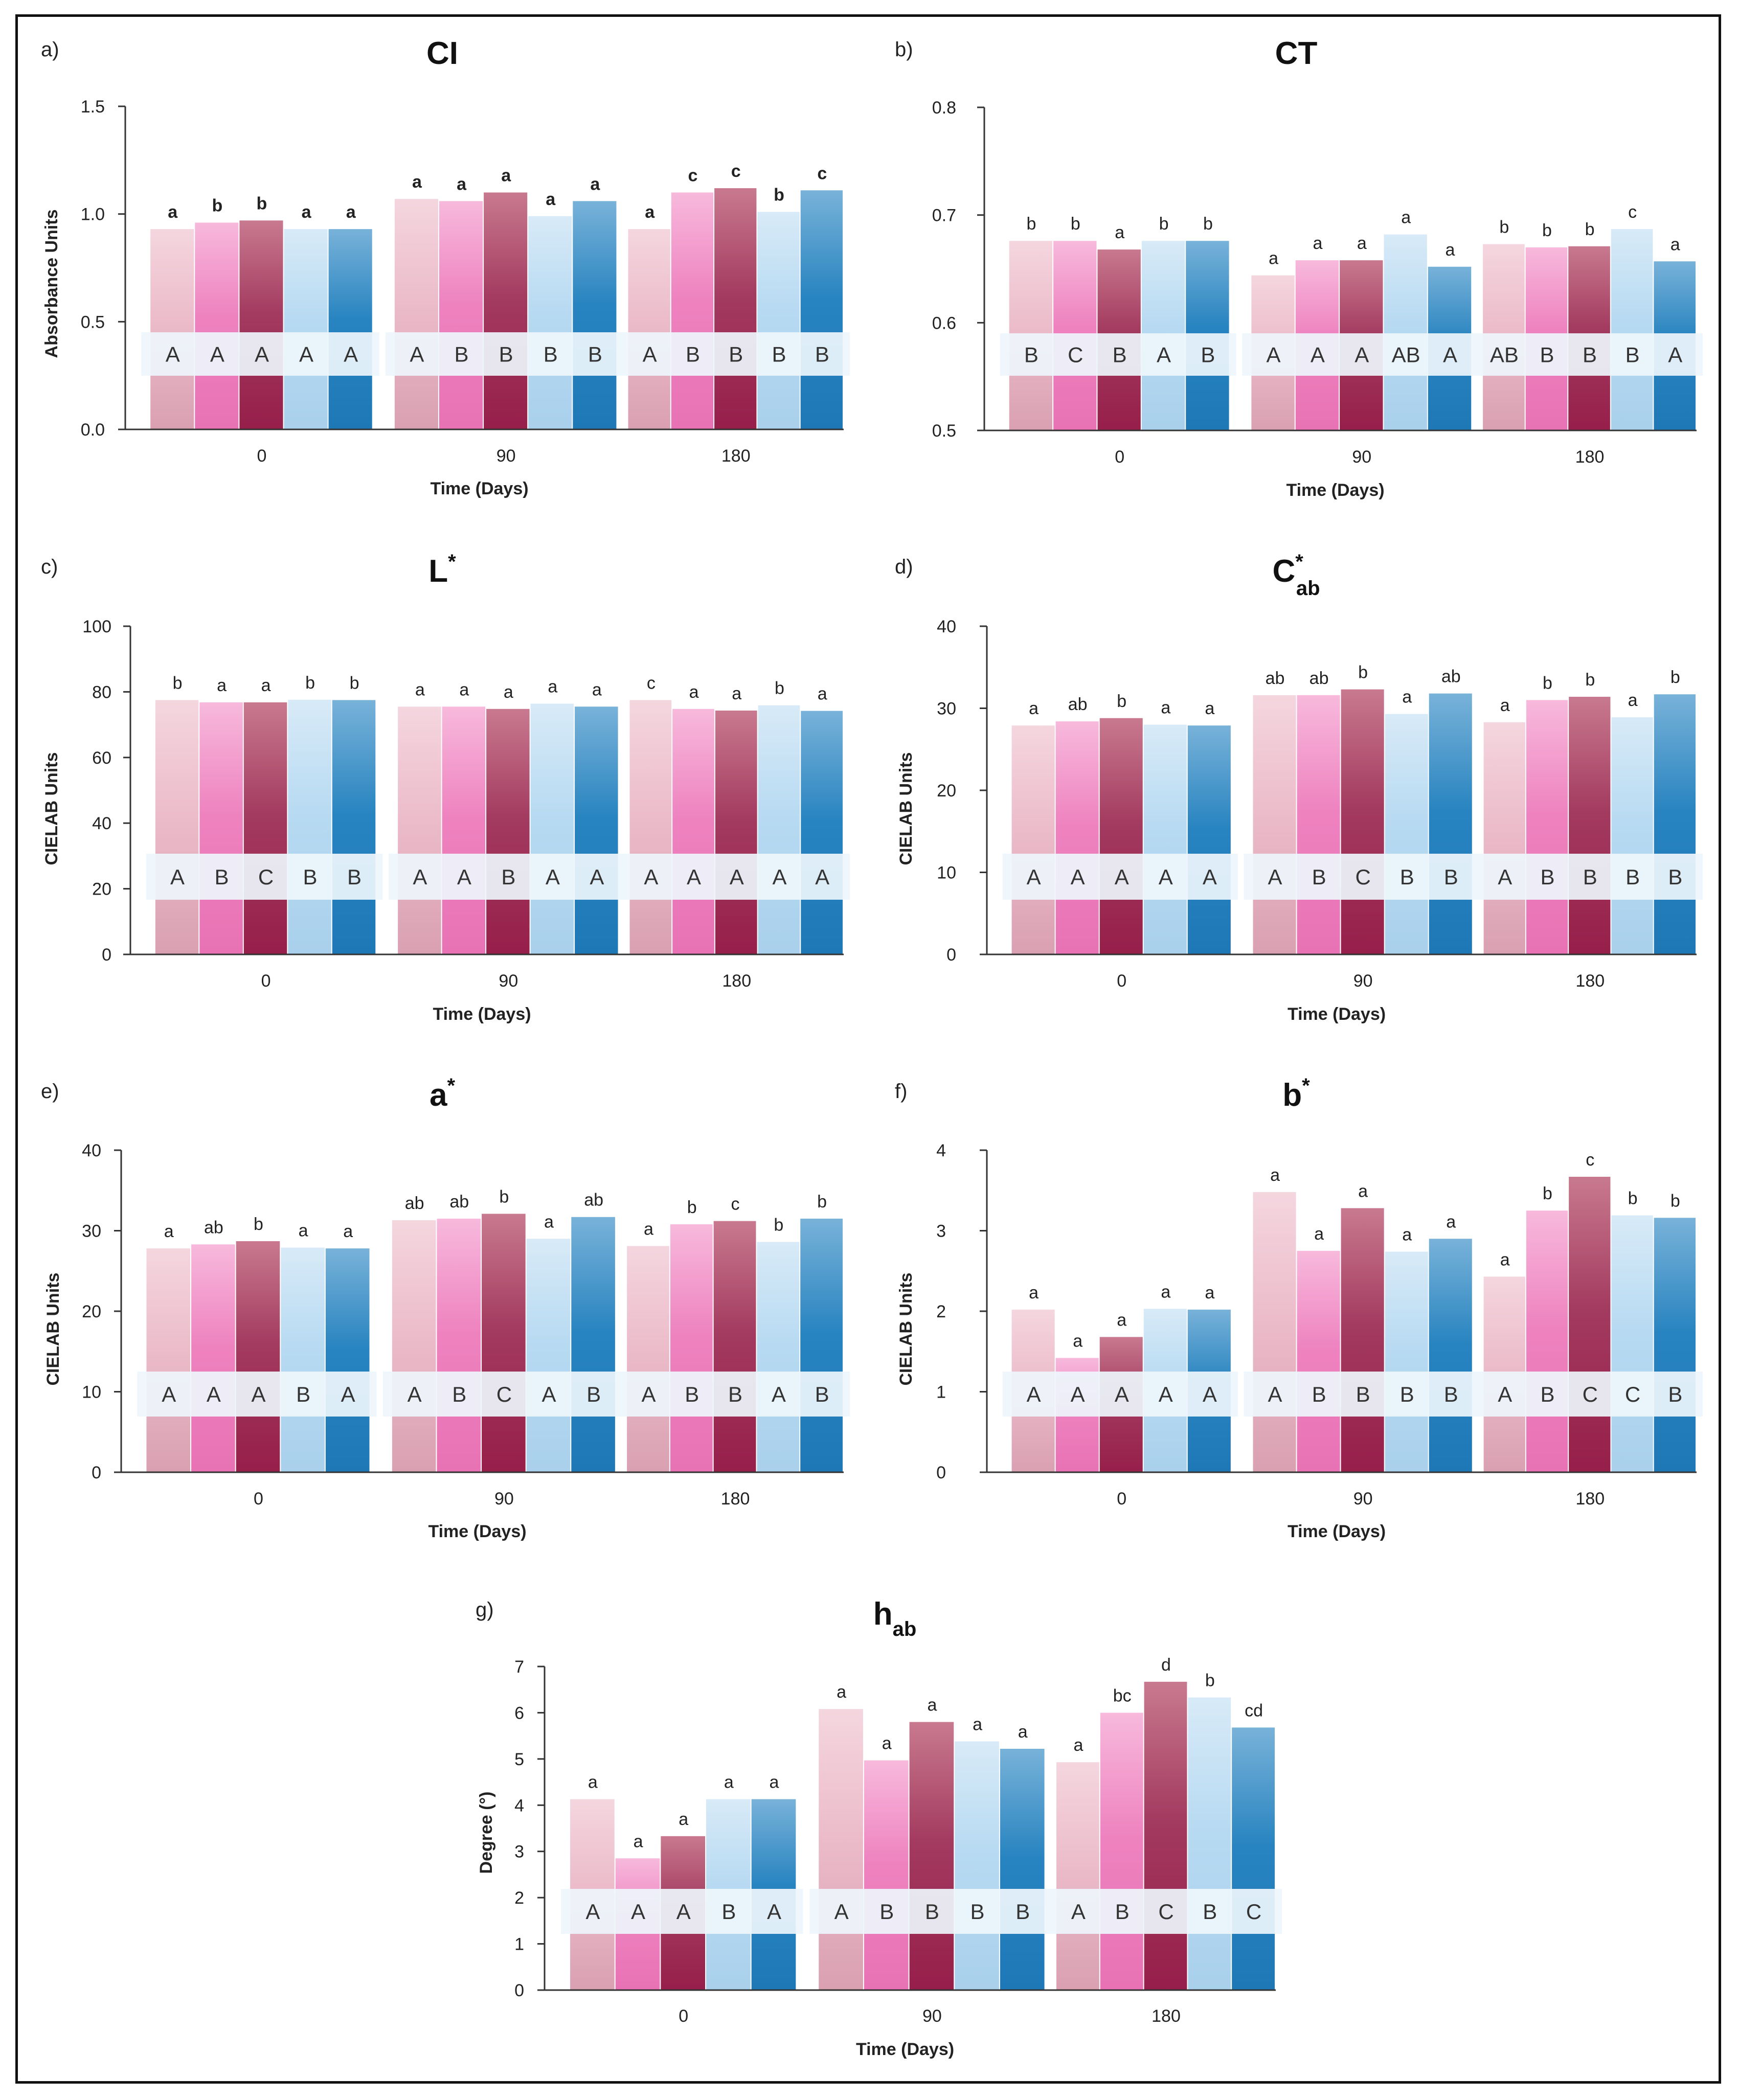 Image resolution: width=1738 pixels, height=2100 pixels. I want to click on y-tick-label: 4, so click(519, 1805).